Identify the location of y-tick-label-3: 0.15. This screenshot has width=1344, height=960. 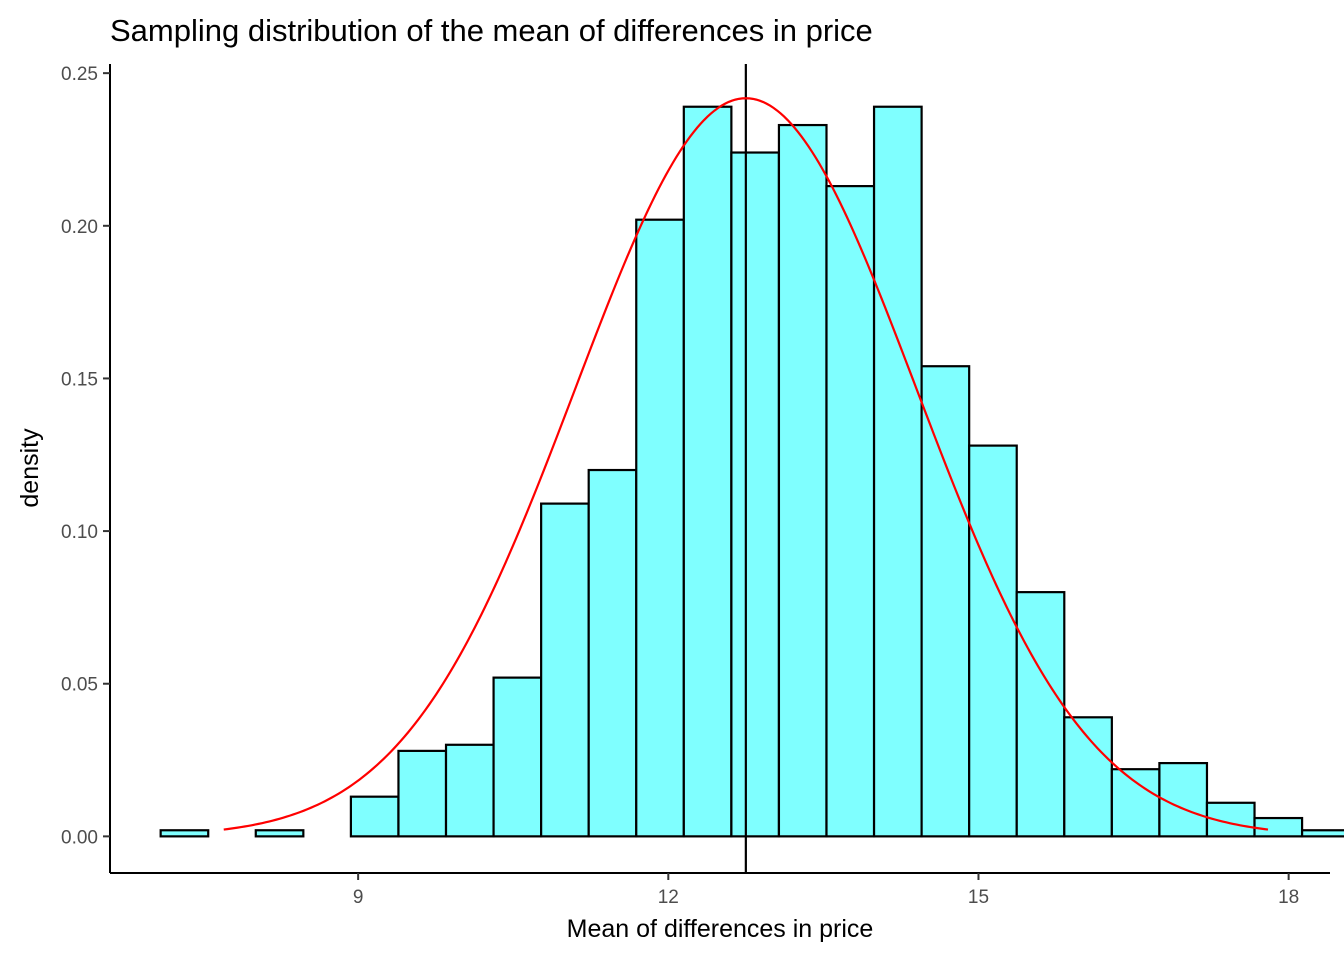
(79, 379).